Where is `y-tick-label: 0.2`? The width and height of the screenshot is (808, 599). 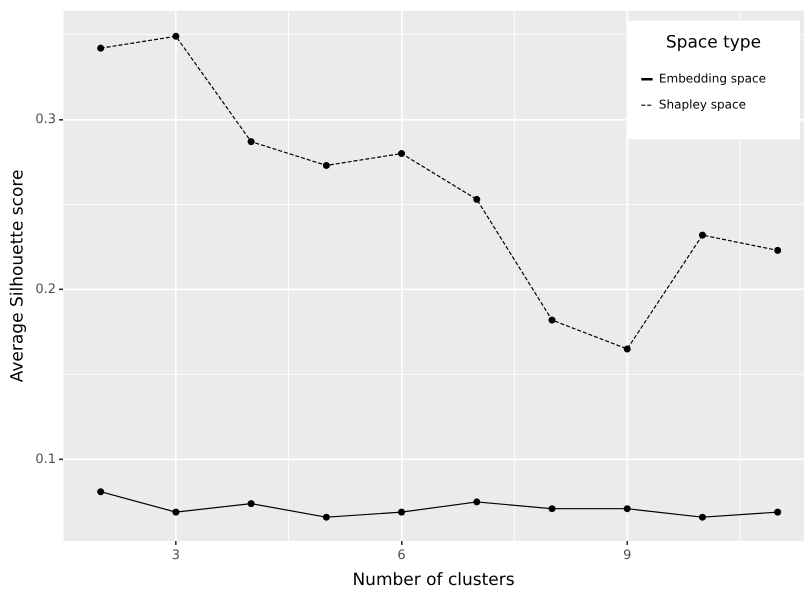
y-tick-label: 0.2 is located at coordinates (45, 289).